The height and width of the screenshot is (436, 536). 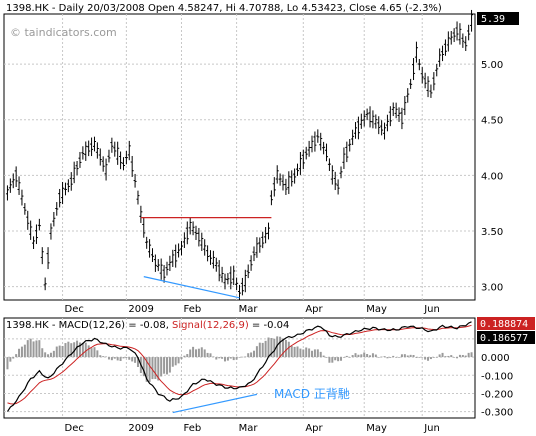 I want to click on macd-annotation: MACD 正背馳, so click(x=312, y=393).